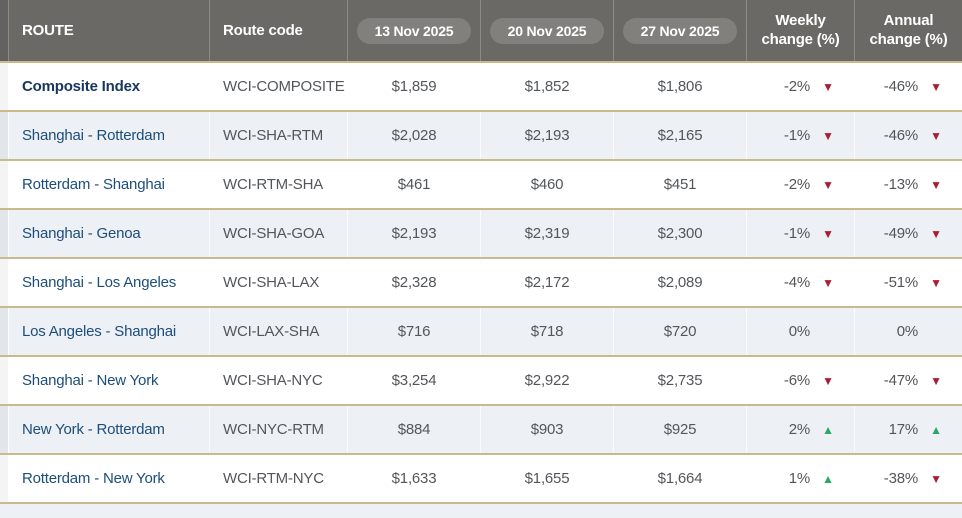 The height and width of the screenshot is (518, 962). Describe the element at coordinates (93, 429) in the screenshot. I see `route-name: New York - Rotterdam` at that location.